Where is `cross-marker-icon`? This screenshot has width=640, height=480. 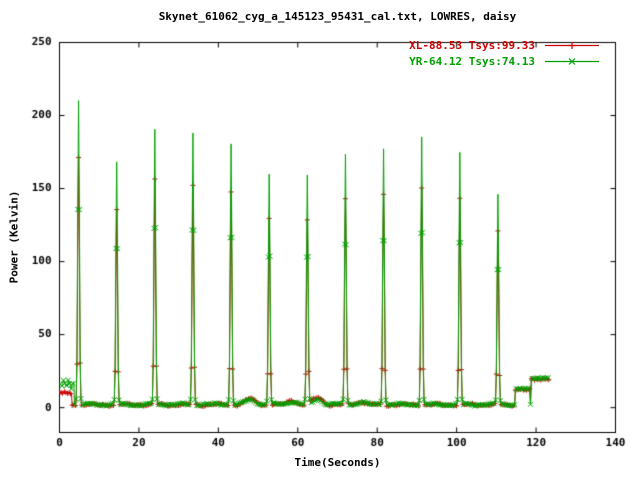 cross-marker-icon is located at coordinates (572, 61).